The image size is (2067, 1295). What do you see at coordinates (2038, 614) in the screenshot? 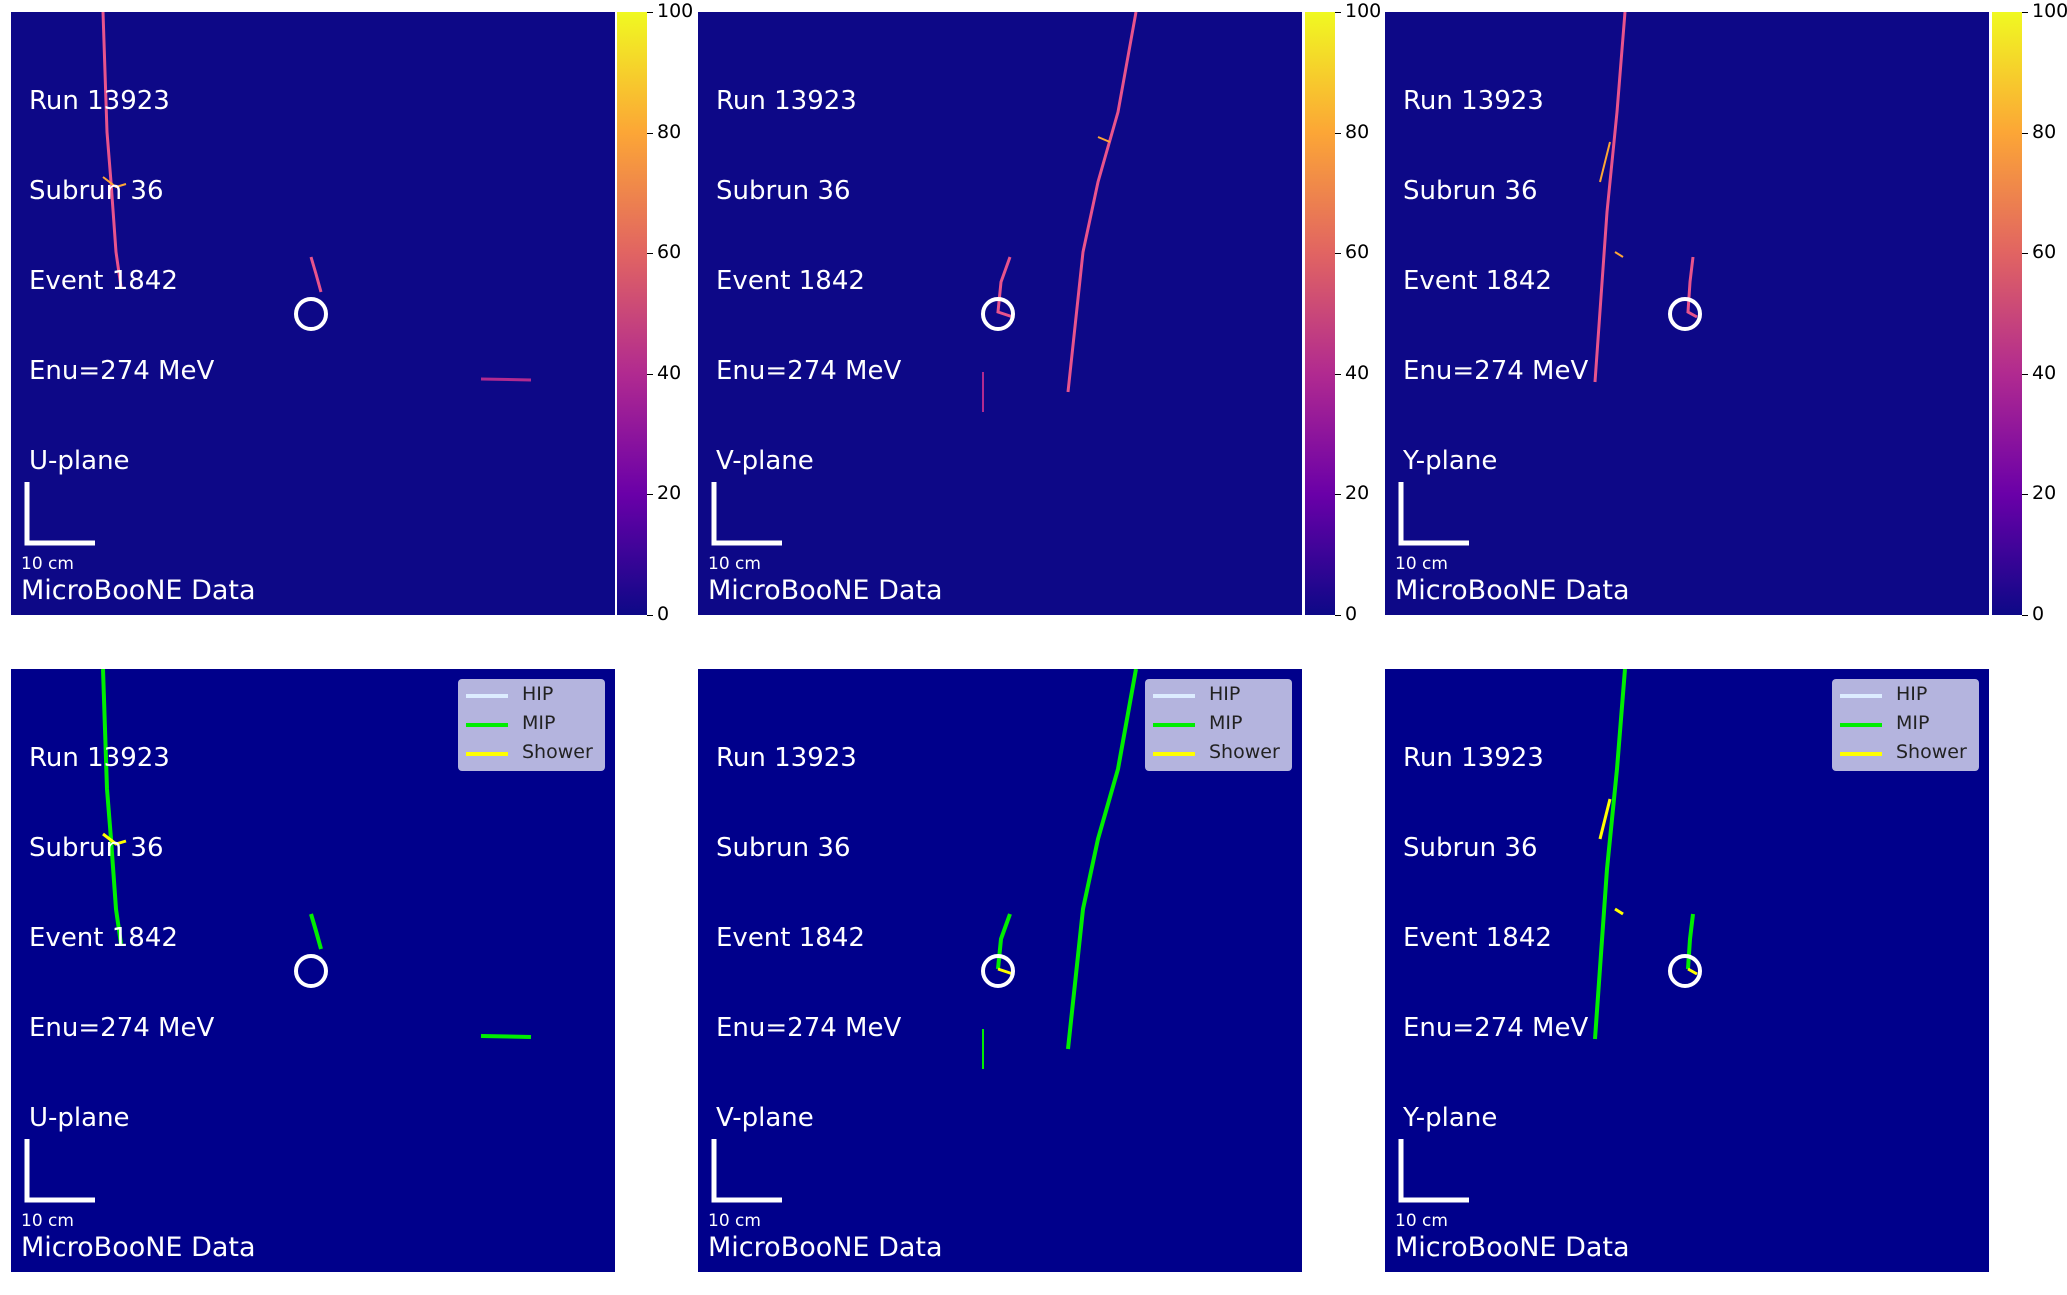
I see `colorbar-tick-label: 0` at bounding box center [2038, 614].